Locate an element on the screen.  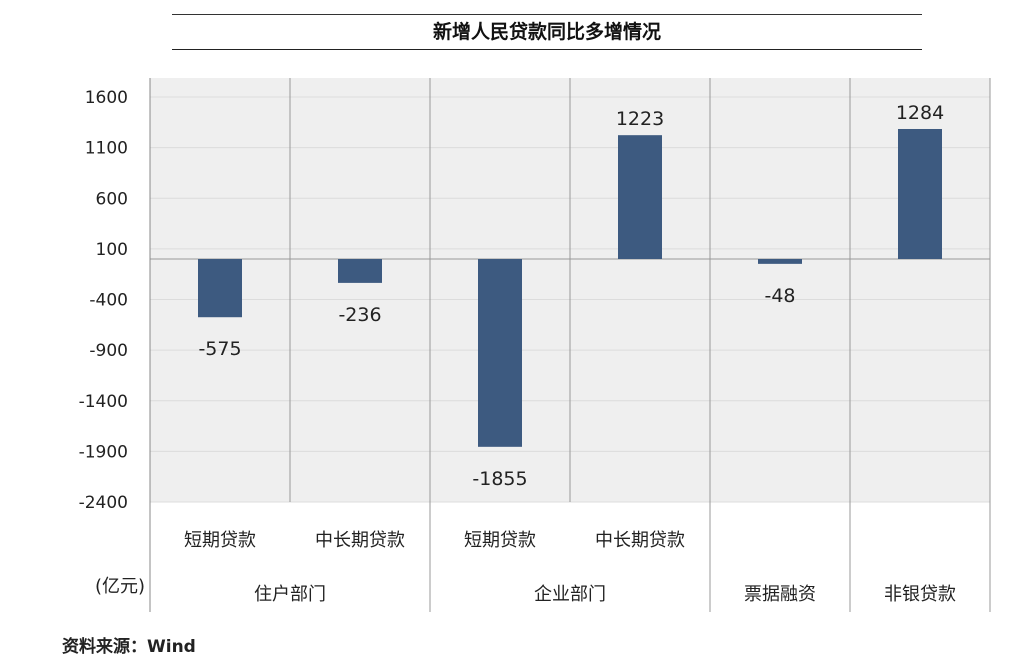
data-label: -236 is located at coordinates (359, 315).